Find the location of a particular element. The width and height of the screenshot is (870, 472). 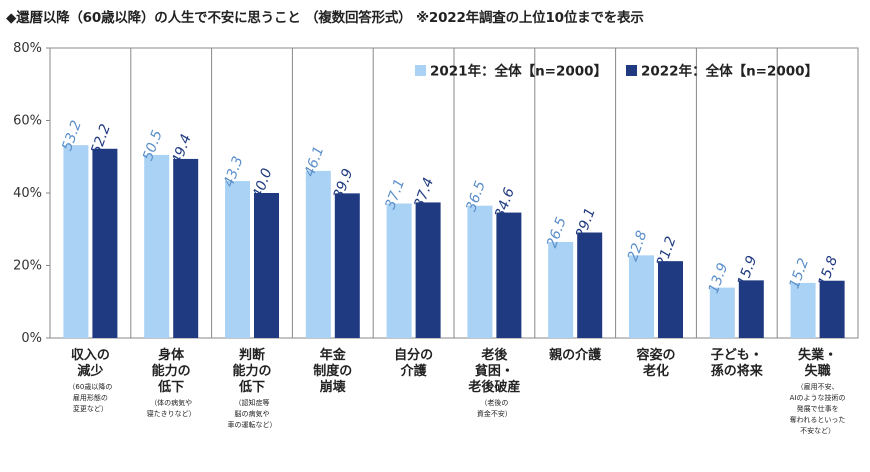

category-label: 子ども・ 孫の将来 is located at coordinates (736, 363).